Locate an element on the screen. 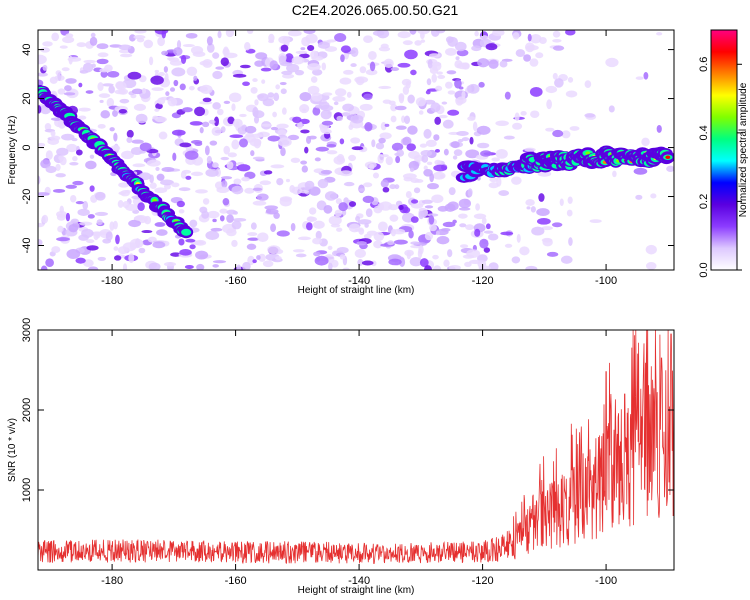  x-tick-label: -180 is located at coordinates (112, 281).